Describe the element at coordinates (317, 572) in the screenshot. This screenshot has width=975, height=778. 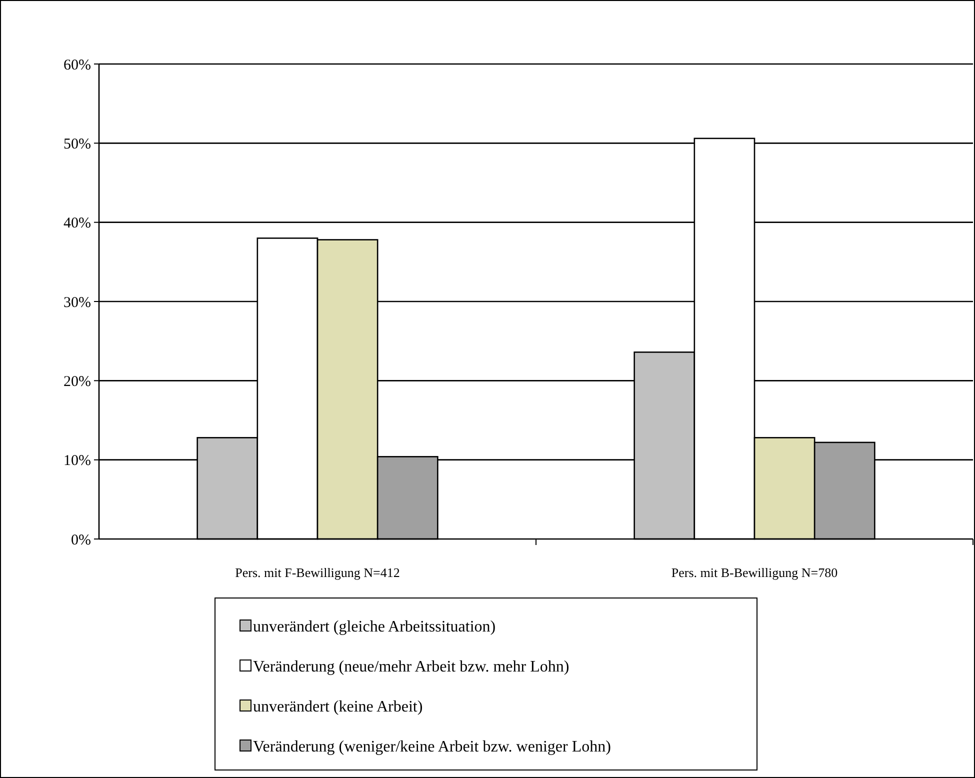
I see `x-tick-label: Pers. mit F-Bewilligung N=412` at that location.